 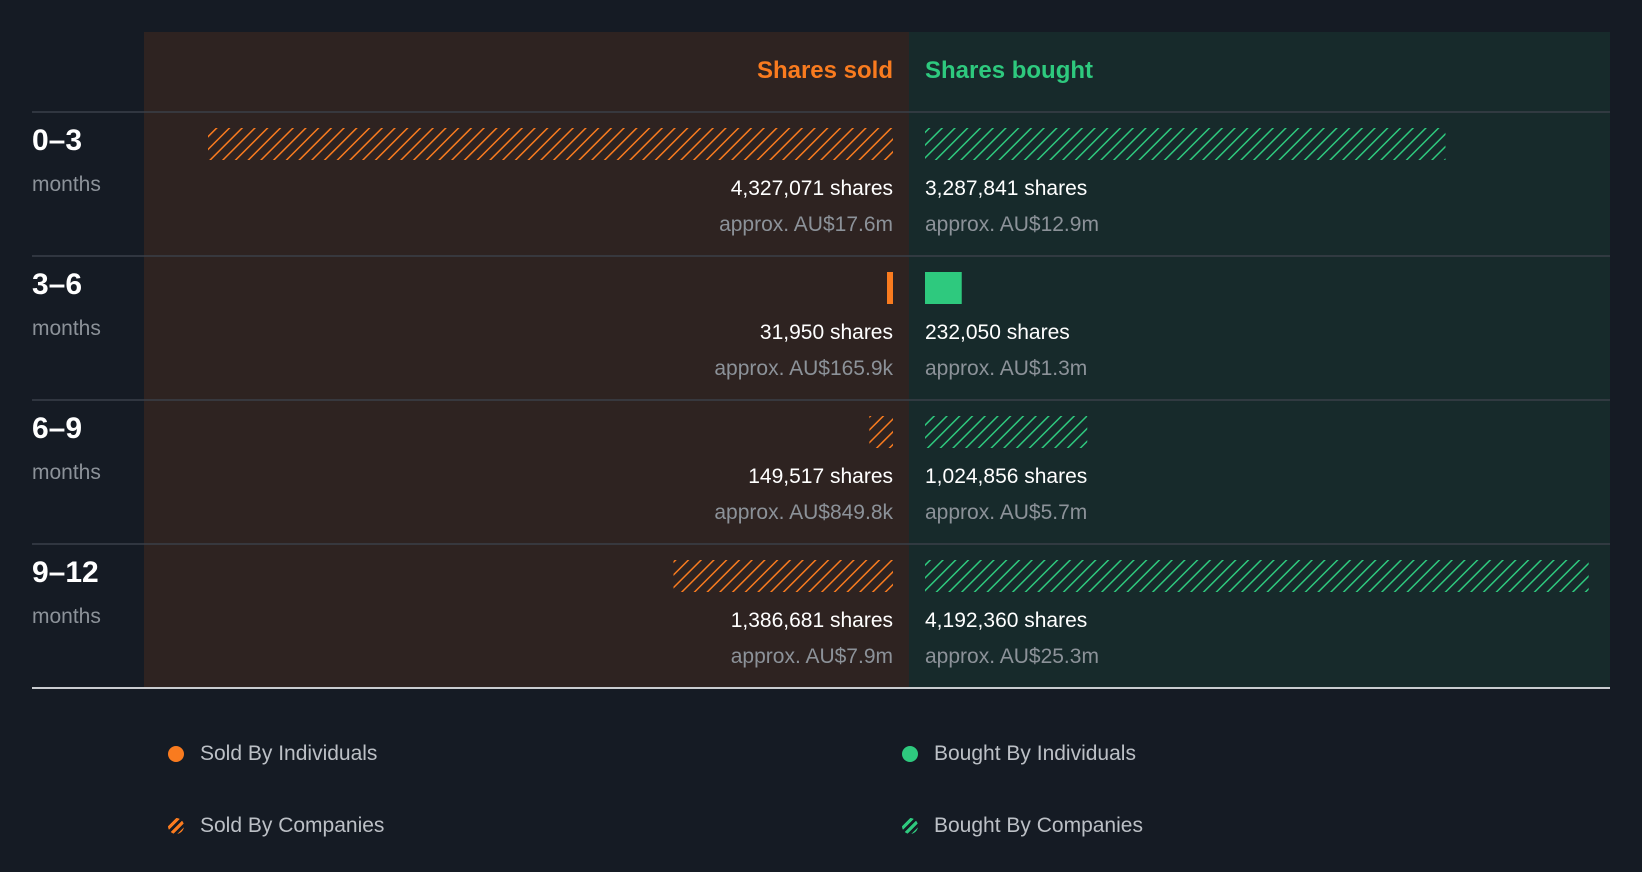 I want to click on bought-value-label: approx. AU$12.9m, so click(x=1012, y=224).